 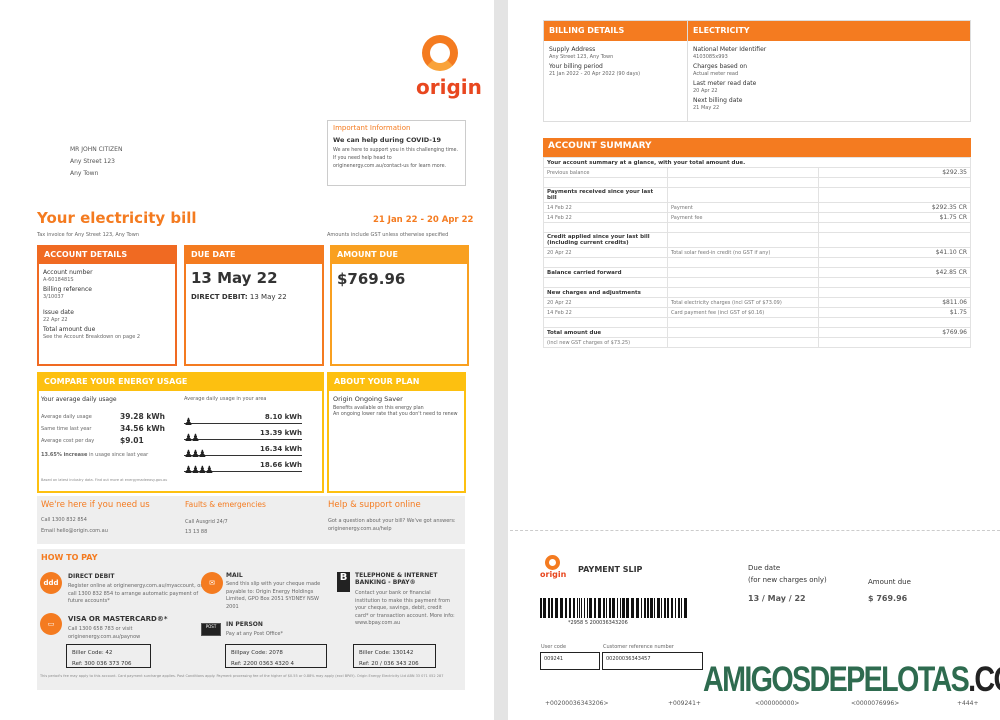 I want to click on bill-title: Your electricity bill, so click(x=117, y=218).